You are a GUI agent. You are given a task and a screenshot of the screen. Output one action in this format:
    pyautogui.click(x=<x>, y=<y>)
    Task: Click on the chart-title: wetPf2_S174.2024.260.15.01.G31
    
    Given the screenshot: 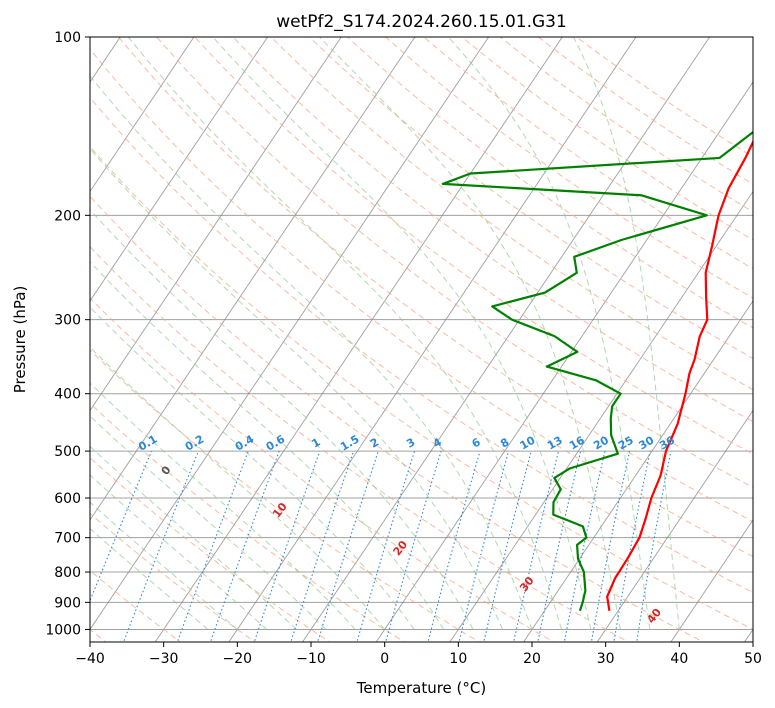 What is the action you would take?
    pyautogui.click(x=421, y=22)
    